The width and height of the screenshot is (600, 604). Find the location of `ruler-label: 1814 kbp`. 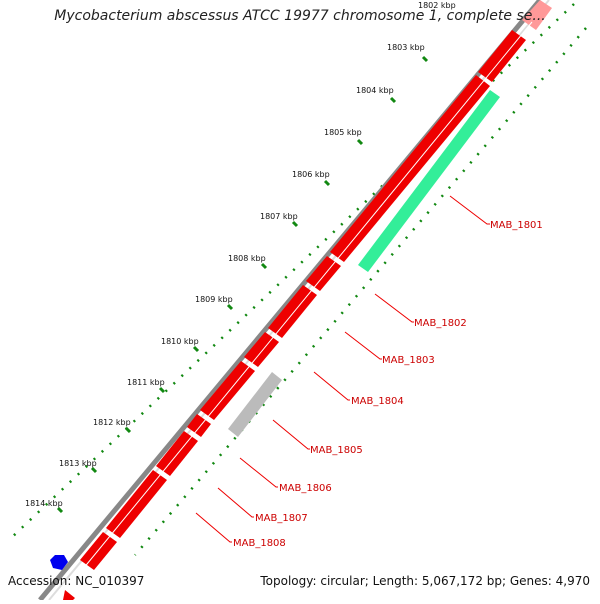

ruler-label: 1814 kbp is located at coordinates (44, 503).